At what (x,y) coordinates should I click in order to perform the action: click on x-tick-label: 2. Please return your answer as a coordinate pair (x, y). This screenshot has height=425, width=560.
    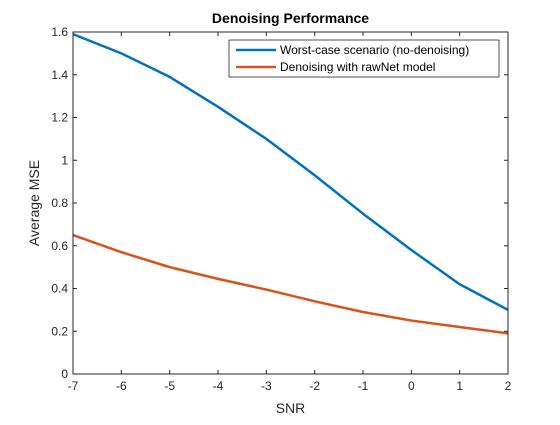
    Looking at the image, I should click on (508, 386).